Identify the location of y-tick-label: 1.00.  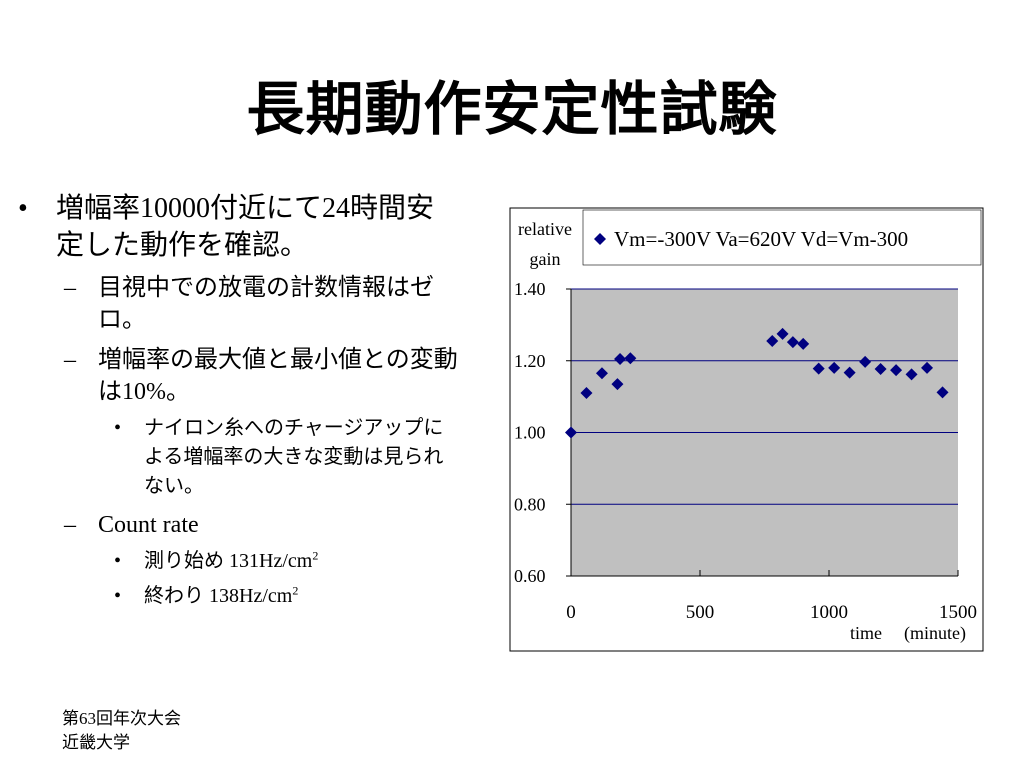
(530, 433).